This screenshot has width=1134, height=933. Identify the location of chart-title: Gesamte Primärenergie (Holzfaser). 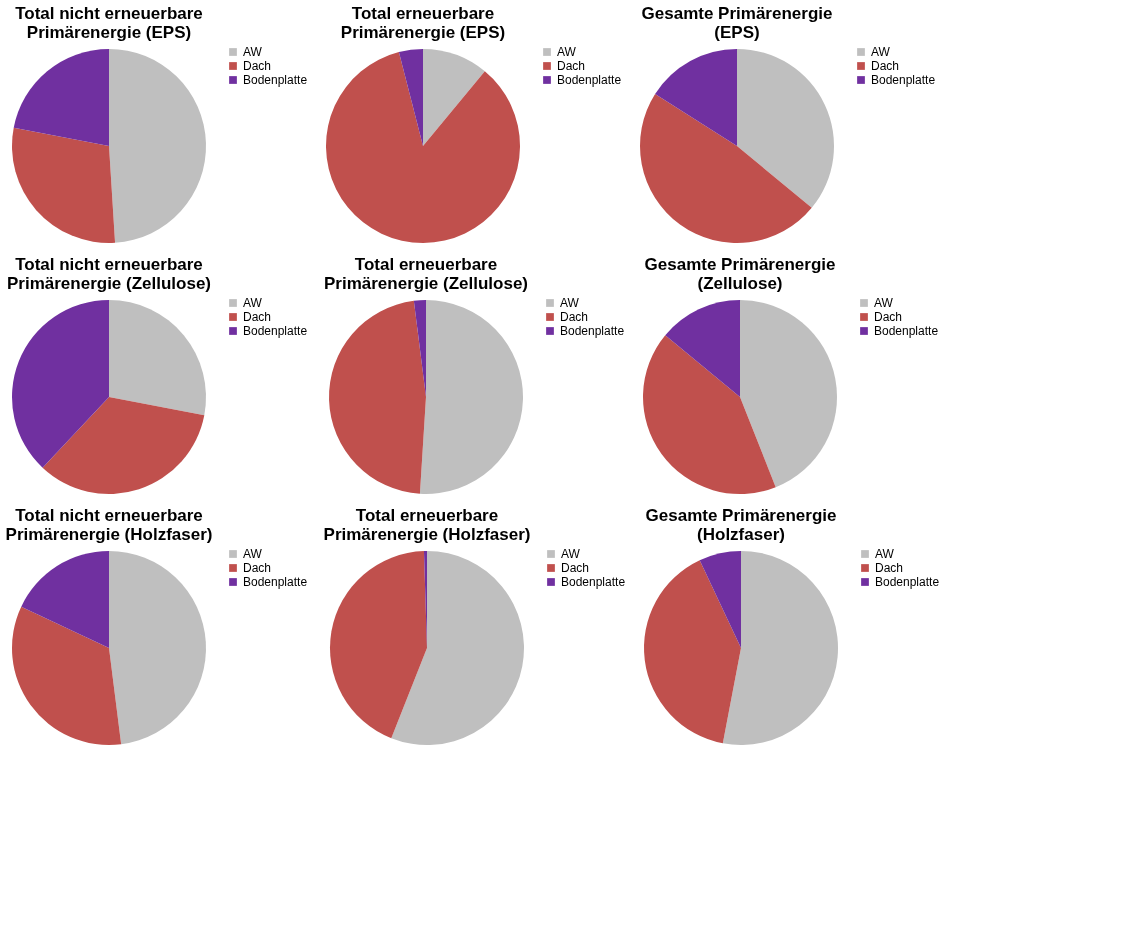
(741, 525).